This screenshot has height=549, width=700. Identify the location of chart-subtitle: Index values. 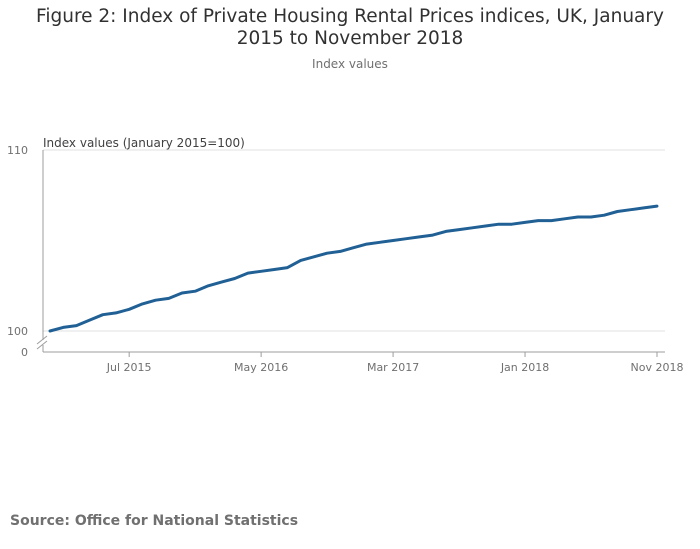
(350, 64).